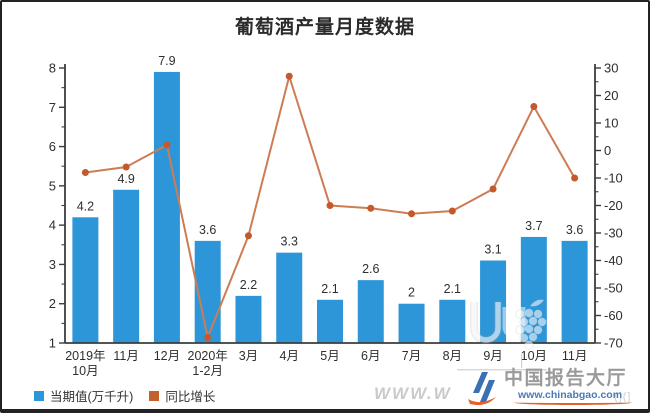 This screenshot has height=413, width=650. Describe the element at coordinates (613, 343) in the screenshot. I see `svg-text: -70` at that location.